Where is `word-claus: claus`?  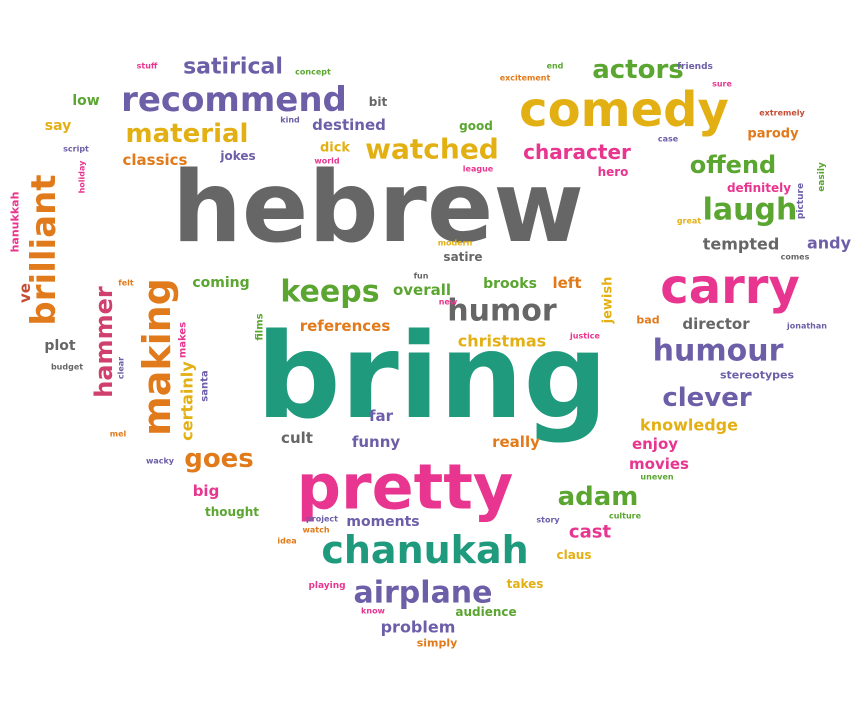
word-claus: claus is located at coordinates (573, 555).